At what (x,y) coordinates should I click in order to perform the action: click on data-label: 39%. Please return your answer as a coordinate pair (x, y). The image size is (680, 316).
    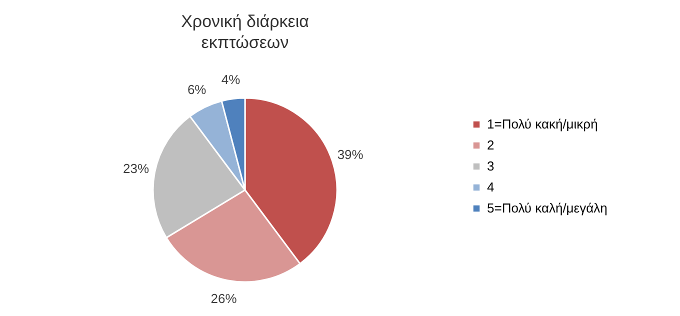
    Looking at the image, I should click on (350, 154).